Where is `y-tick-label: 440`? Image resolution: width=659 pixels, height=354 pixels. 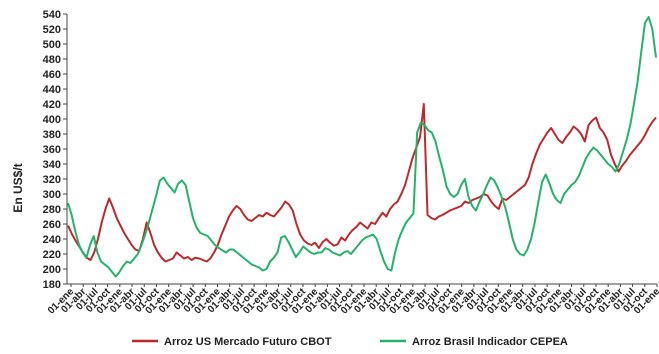
y-tick-label: 440 is located at coordinates (52, 90).